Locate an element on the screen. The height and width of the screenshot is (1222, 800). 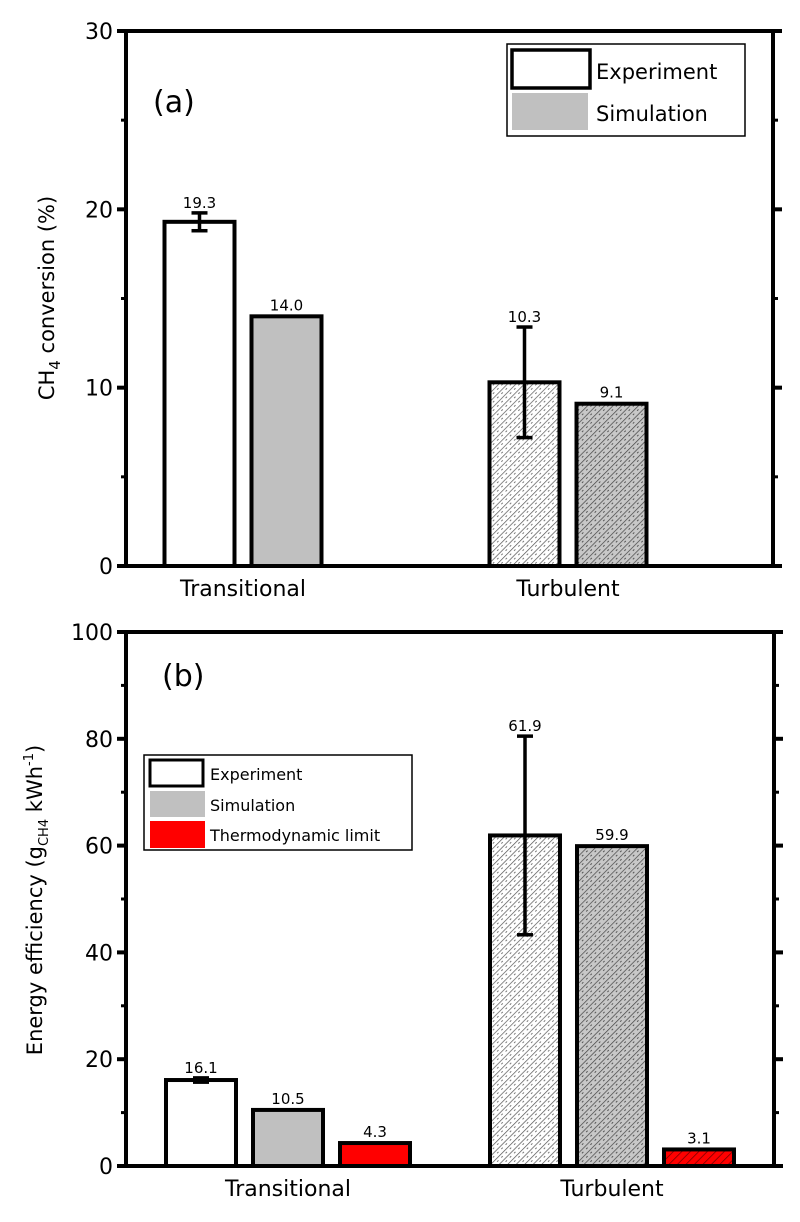
data-label: 10.3 is located at coordinates (524, 317).